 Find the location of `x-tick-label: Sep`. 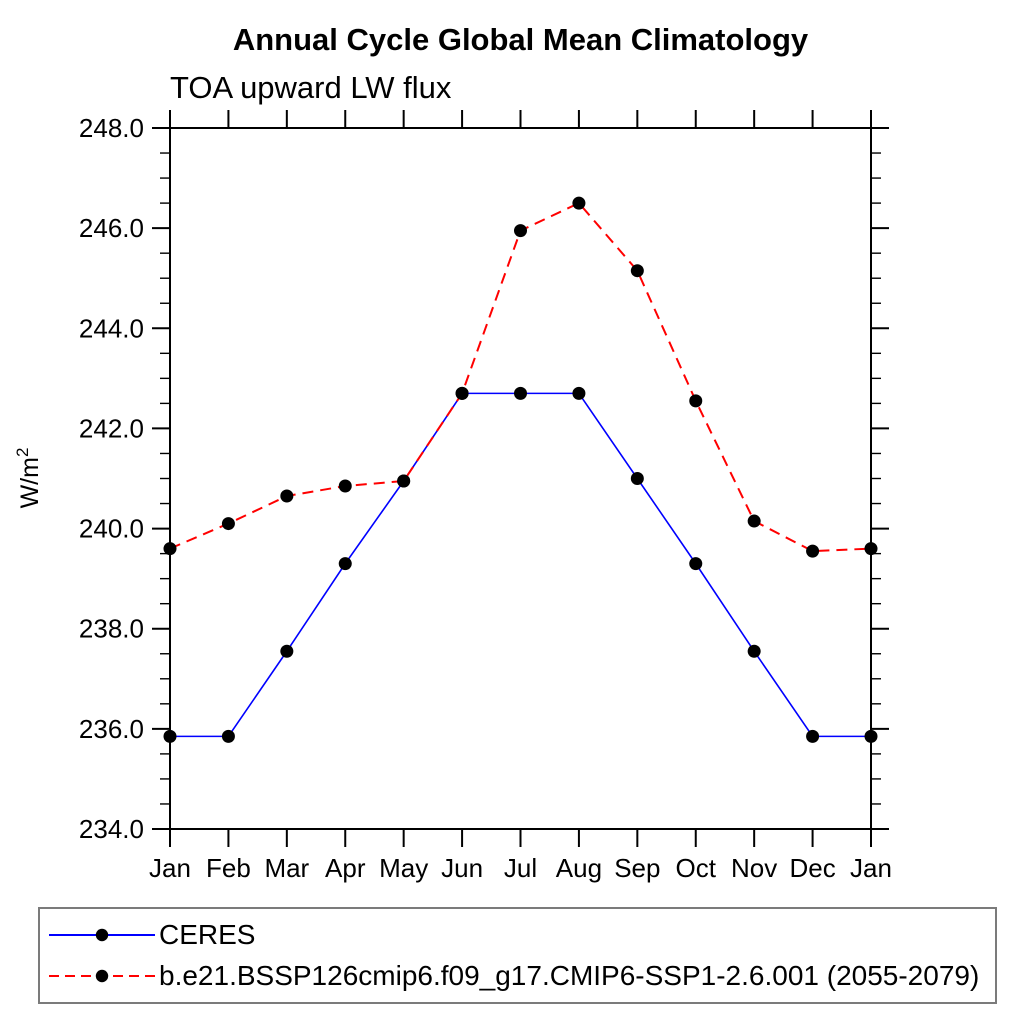

x-tick-label: Sep is located at coordinates (637, 868).